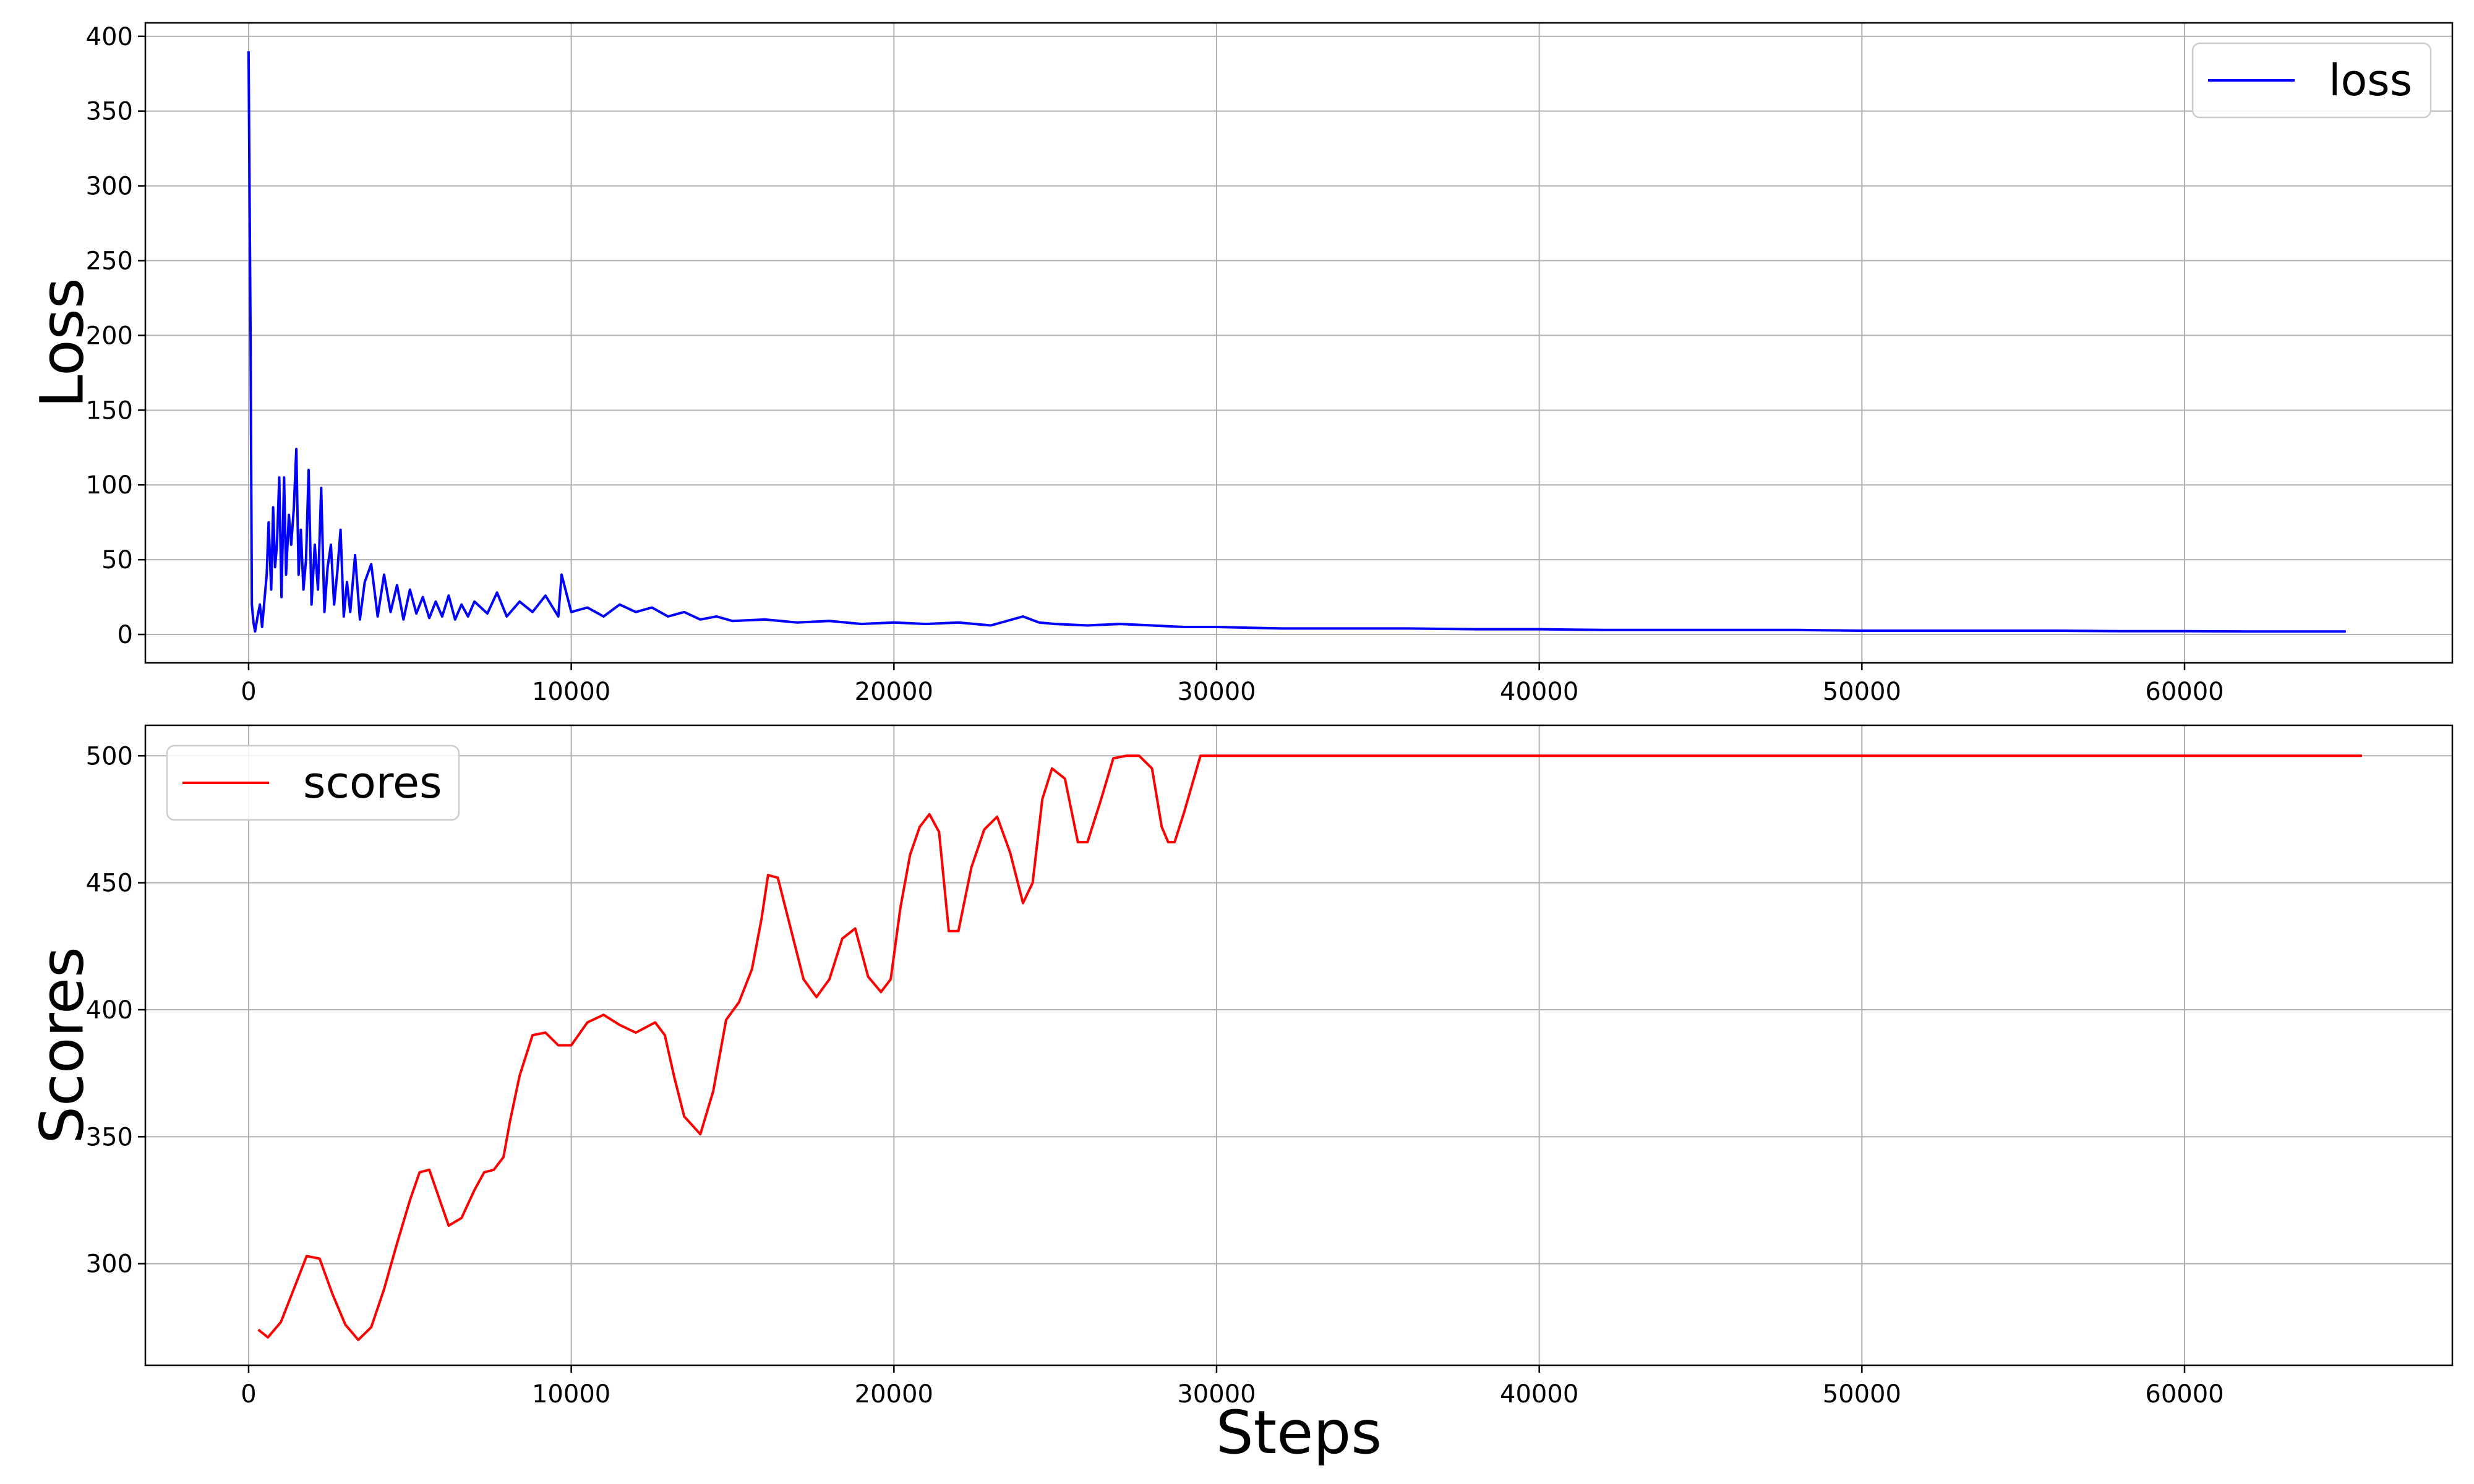 The image size is (2474, 1484). What do you see at coordinates (1539, 692) in the screenshot?
I see `loss-x-tick-label: 40000` at bounding box center [1539, 692].